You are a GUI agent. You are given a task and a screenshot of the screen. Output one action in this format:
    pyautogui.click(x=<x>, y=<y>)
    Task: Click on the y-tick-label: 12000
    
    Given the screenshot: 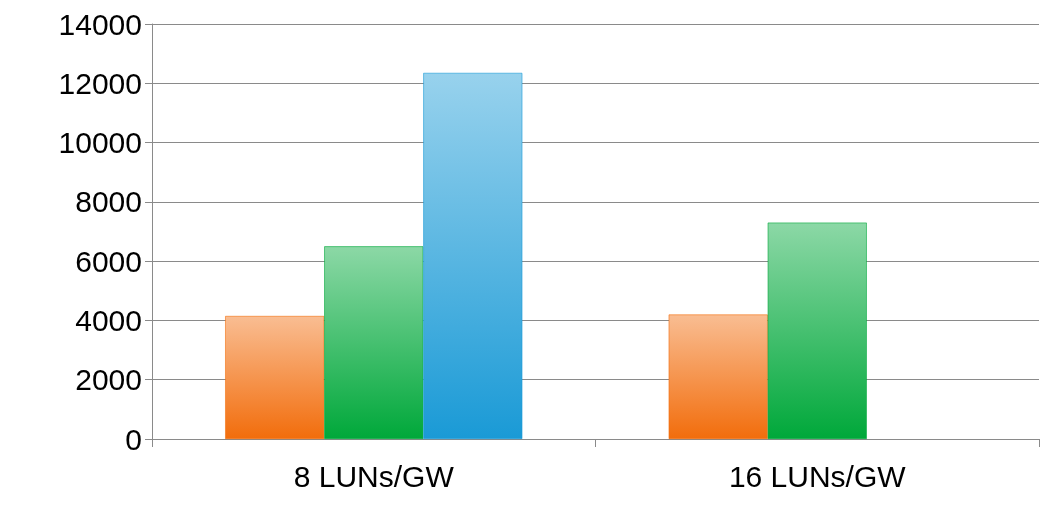 What is the action you would take?
    pyautogui.click(x=100, y=83)
    